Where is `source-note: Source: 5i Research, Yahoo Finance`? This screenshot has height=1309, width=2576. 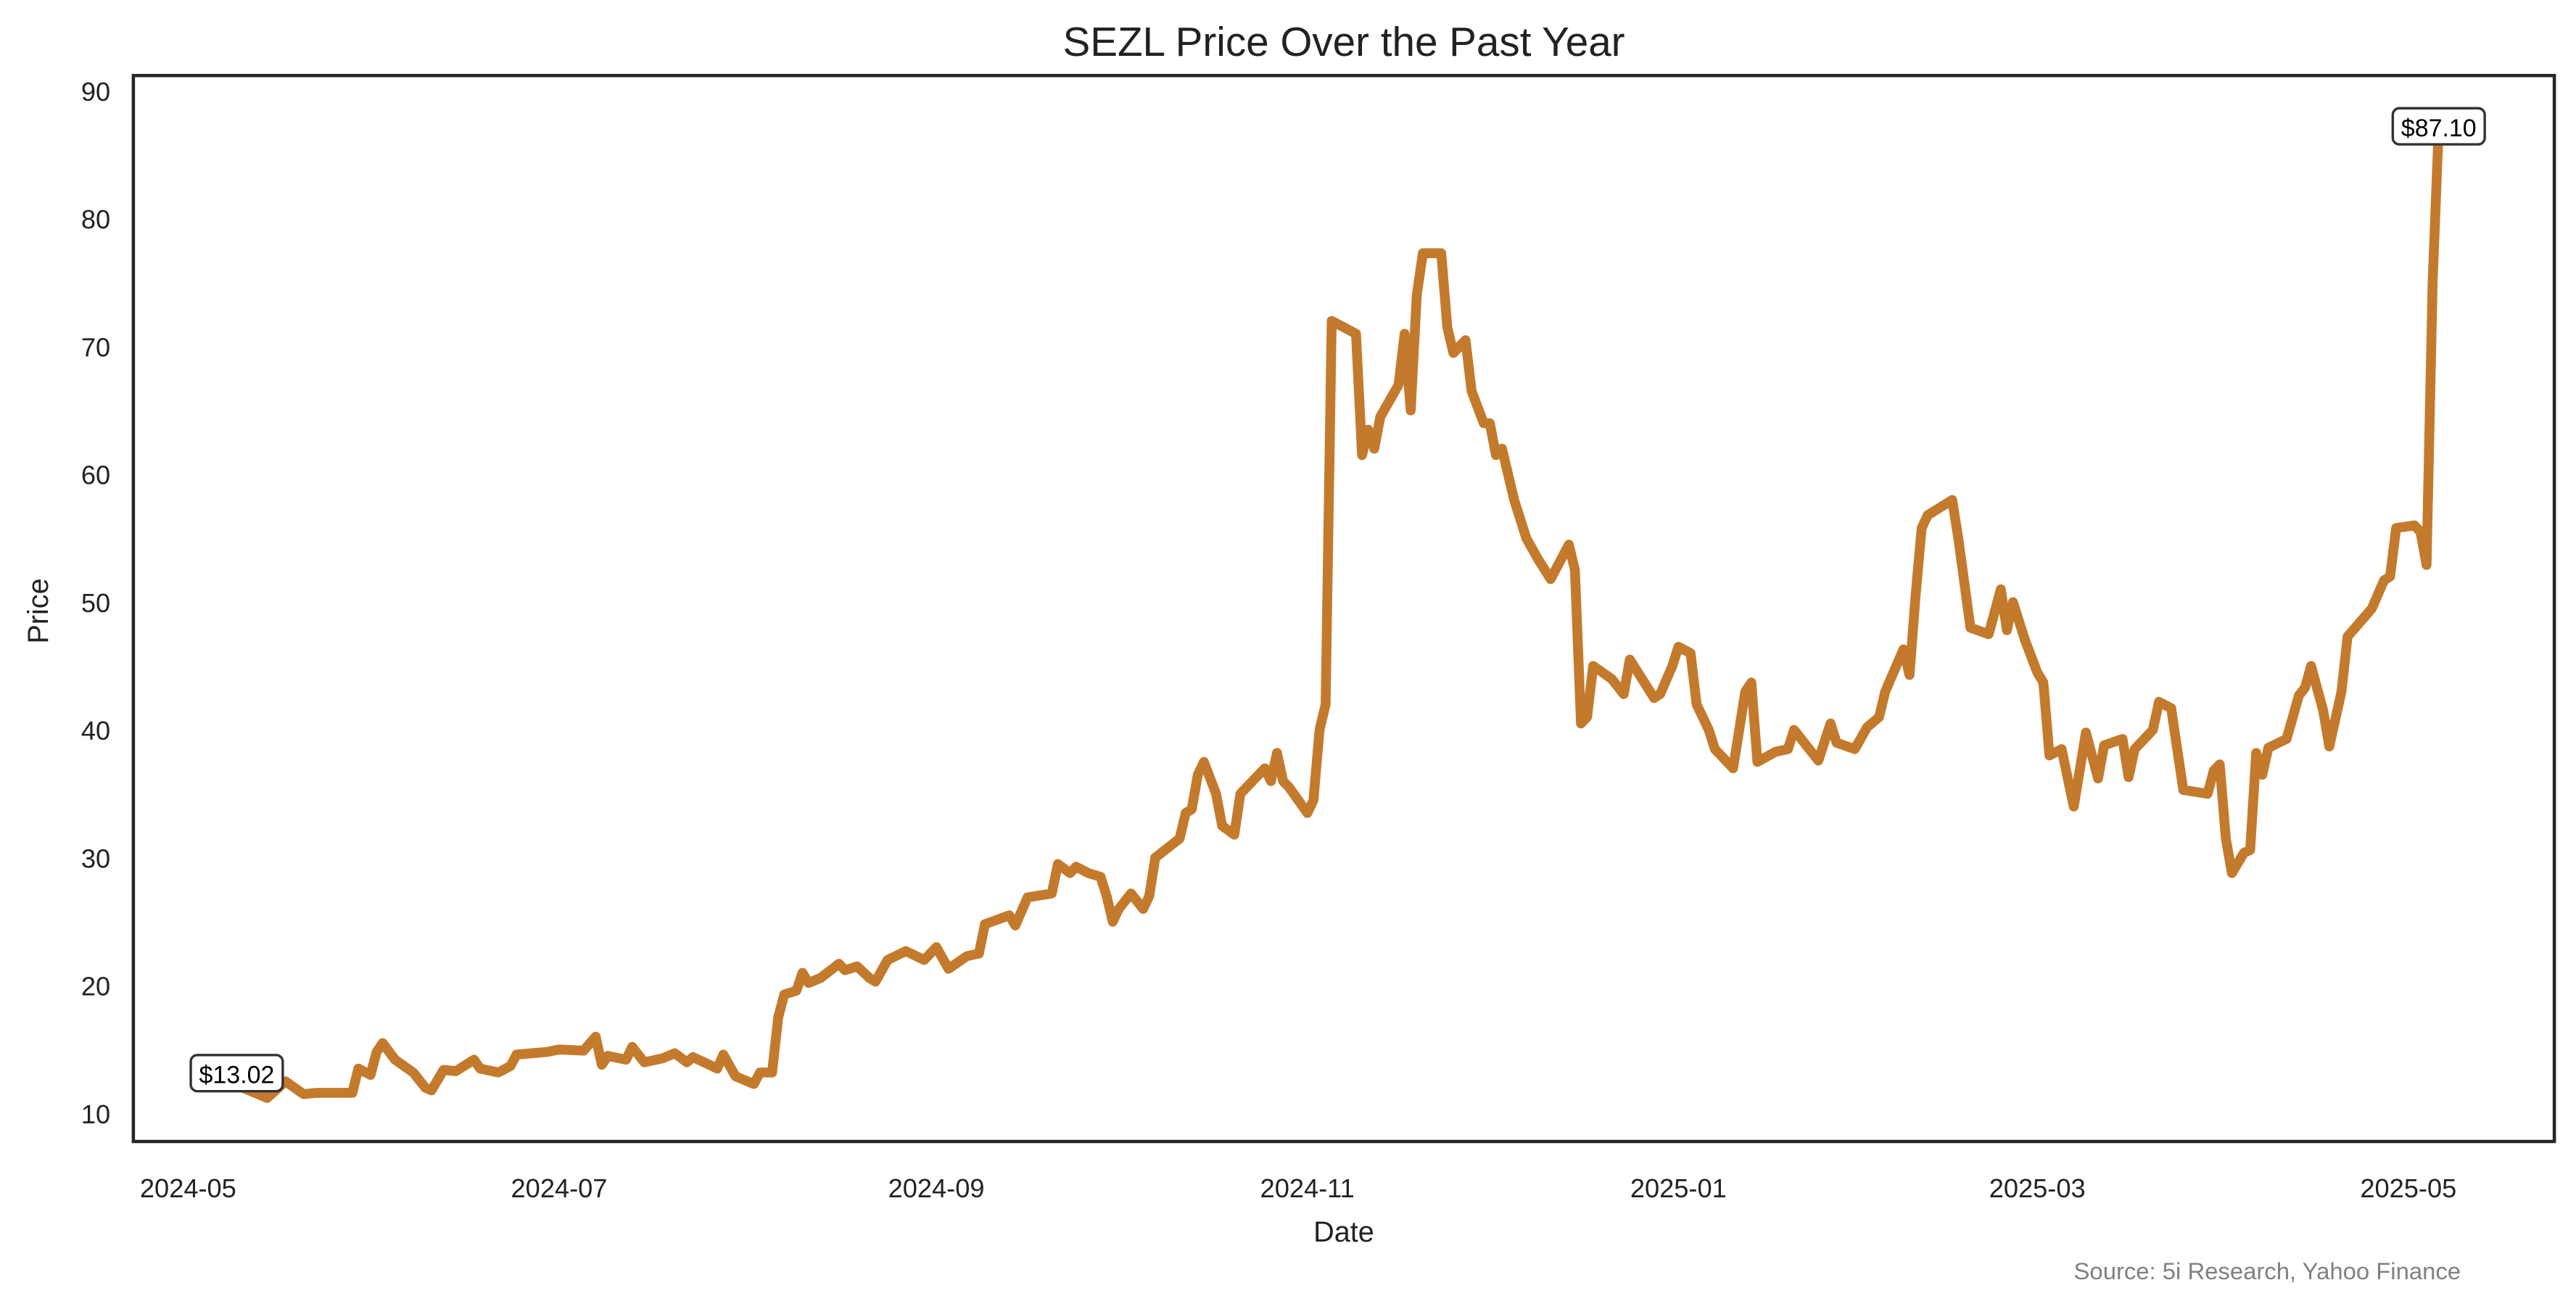 source-note: Source: 5i Research, Yahoo Finance is located at coordinates (2267, 1271).